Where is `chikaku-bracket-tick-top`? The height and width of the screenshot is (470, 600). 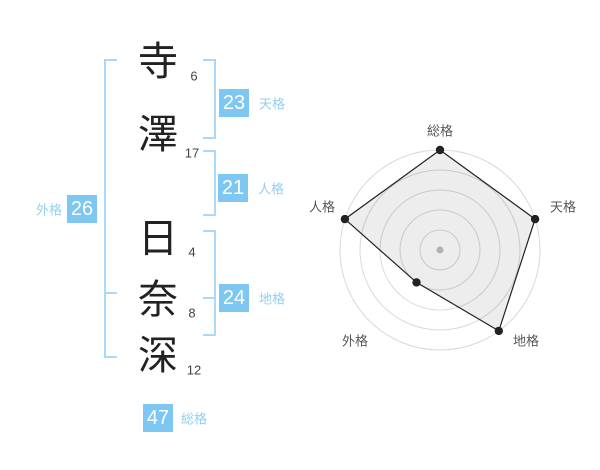
chikaku-bracket-tick-top is located at coordinates (208, 231).